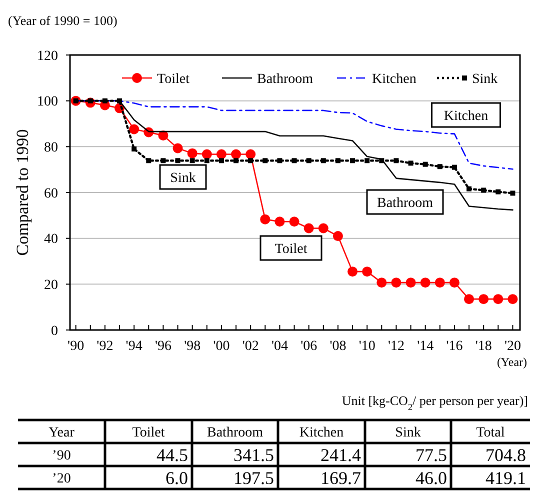  What do you see at coordinates (221, 346) in the screenshot?
I see `x-tick-label: '00` at bounding box center [221, 346].